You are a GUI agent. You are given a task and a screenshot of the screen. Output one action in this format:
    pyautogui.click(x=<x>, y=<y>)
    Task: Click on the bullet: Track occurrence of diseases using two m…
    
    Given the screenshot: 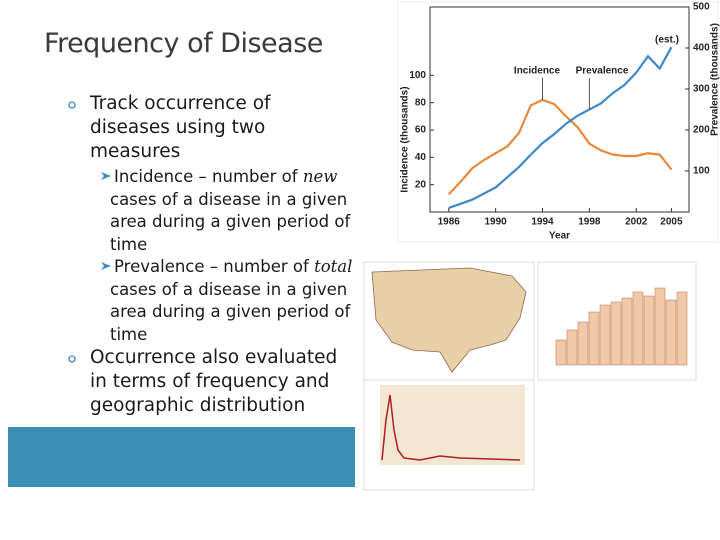 What is the action you would take?
    pyautogui.click(x=208, y=128)
    